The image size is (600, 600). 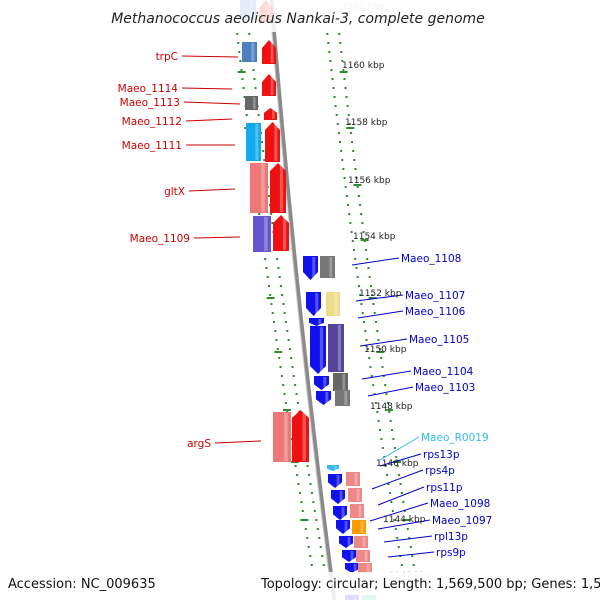 What do you see at coordinates (451, 553) in the screenshot?
I see `gene-label-right: rps9p` at bounding box center [451, 553].